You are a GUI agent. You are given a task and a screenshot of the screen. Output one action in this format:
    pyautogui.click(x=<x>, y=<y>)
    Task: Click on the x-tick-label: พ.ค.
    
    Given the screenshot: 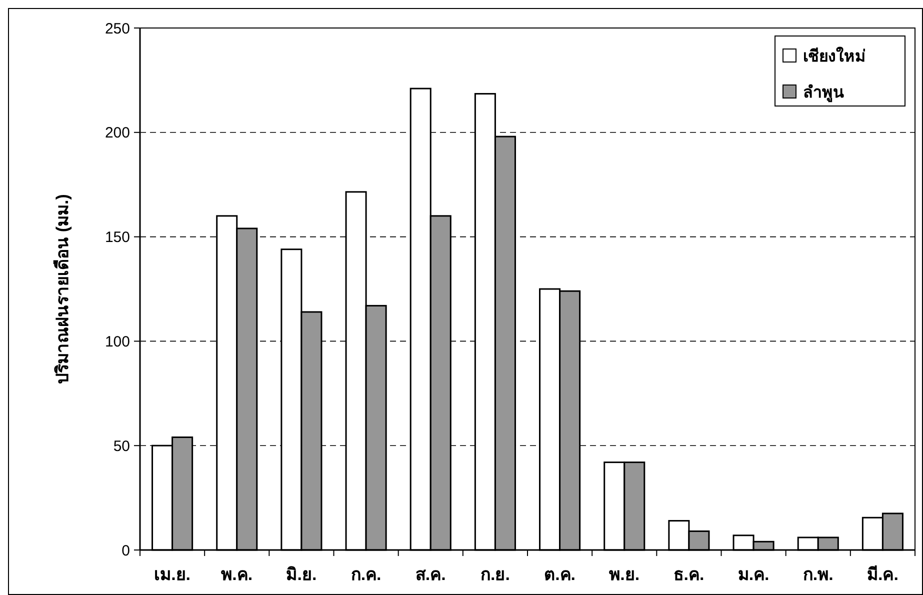 What is the action you would take?
    pyautogui.click(x=237, y=574)
    